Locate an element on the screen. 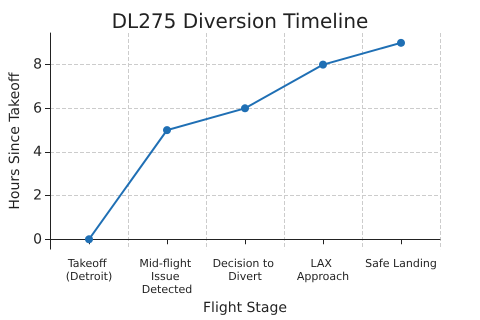 The width and height of the screenshot is (480, 320). y-tick-label: 4 is located at coordinates (37, 152).